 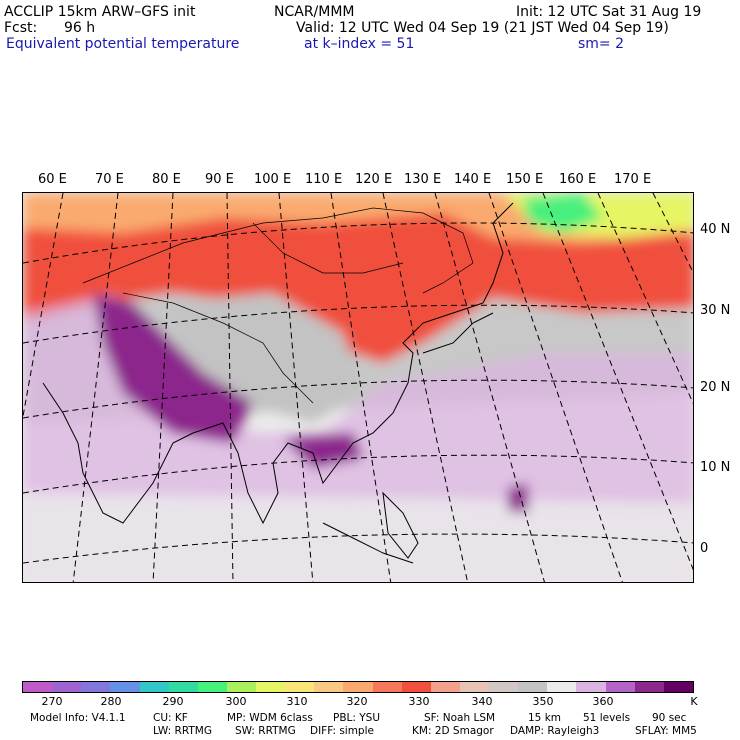 What do you see at coordinates (342, 731) in the screenshot?
I see `footer-diff: DIFF: simple` at bounding box center [342, 731].